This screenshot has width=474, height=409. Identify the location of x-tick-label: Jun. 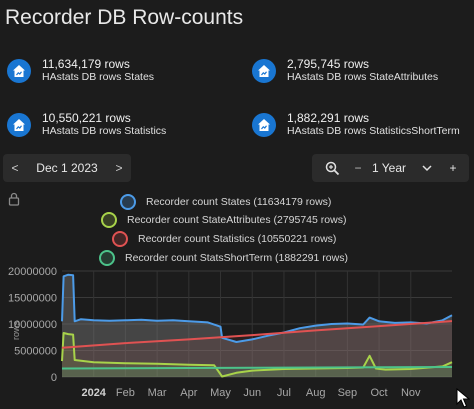
(252, 393).